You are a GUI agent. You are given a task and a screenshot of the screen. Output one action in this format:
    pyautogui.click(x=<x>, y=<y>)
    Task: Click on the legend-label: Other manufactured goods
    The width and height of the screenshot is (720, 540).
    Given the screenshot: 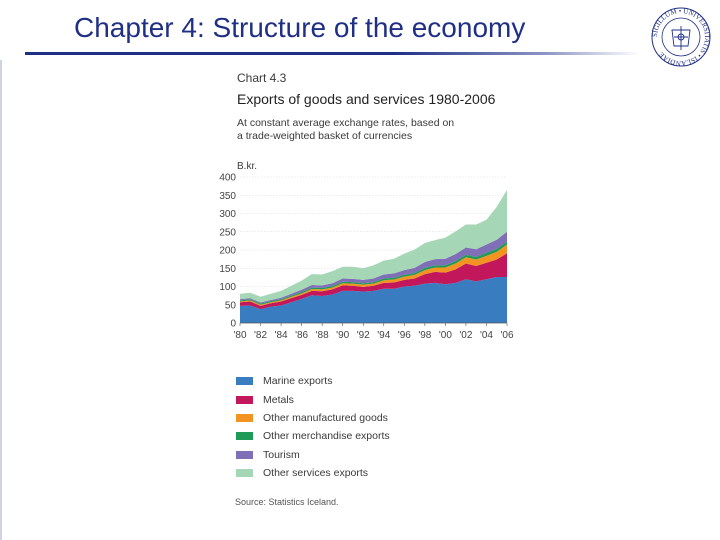 What is the action you would take?
    pyautogui.click(x=325, y=417)
    